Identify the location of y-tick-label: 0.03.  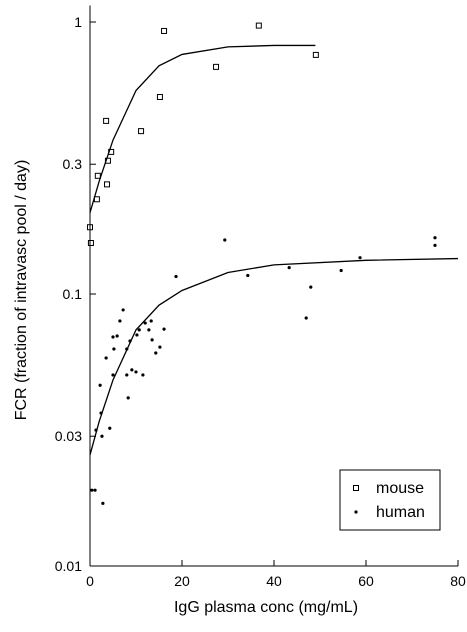
(68, 436).